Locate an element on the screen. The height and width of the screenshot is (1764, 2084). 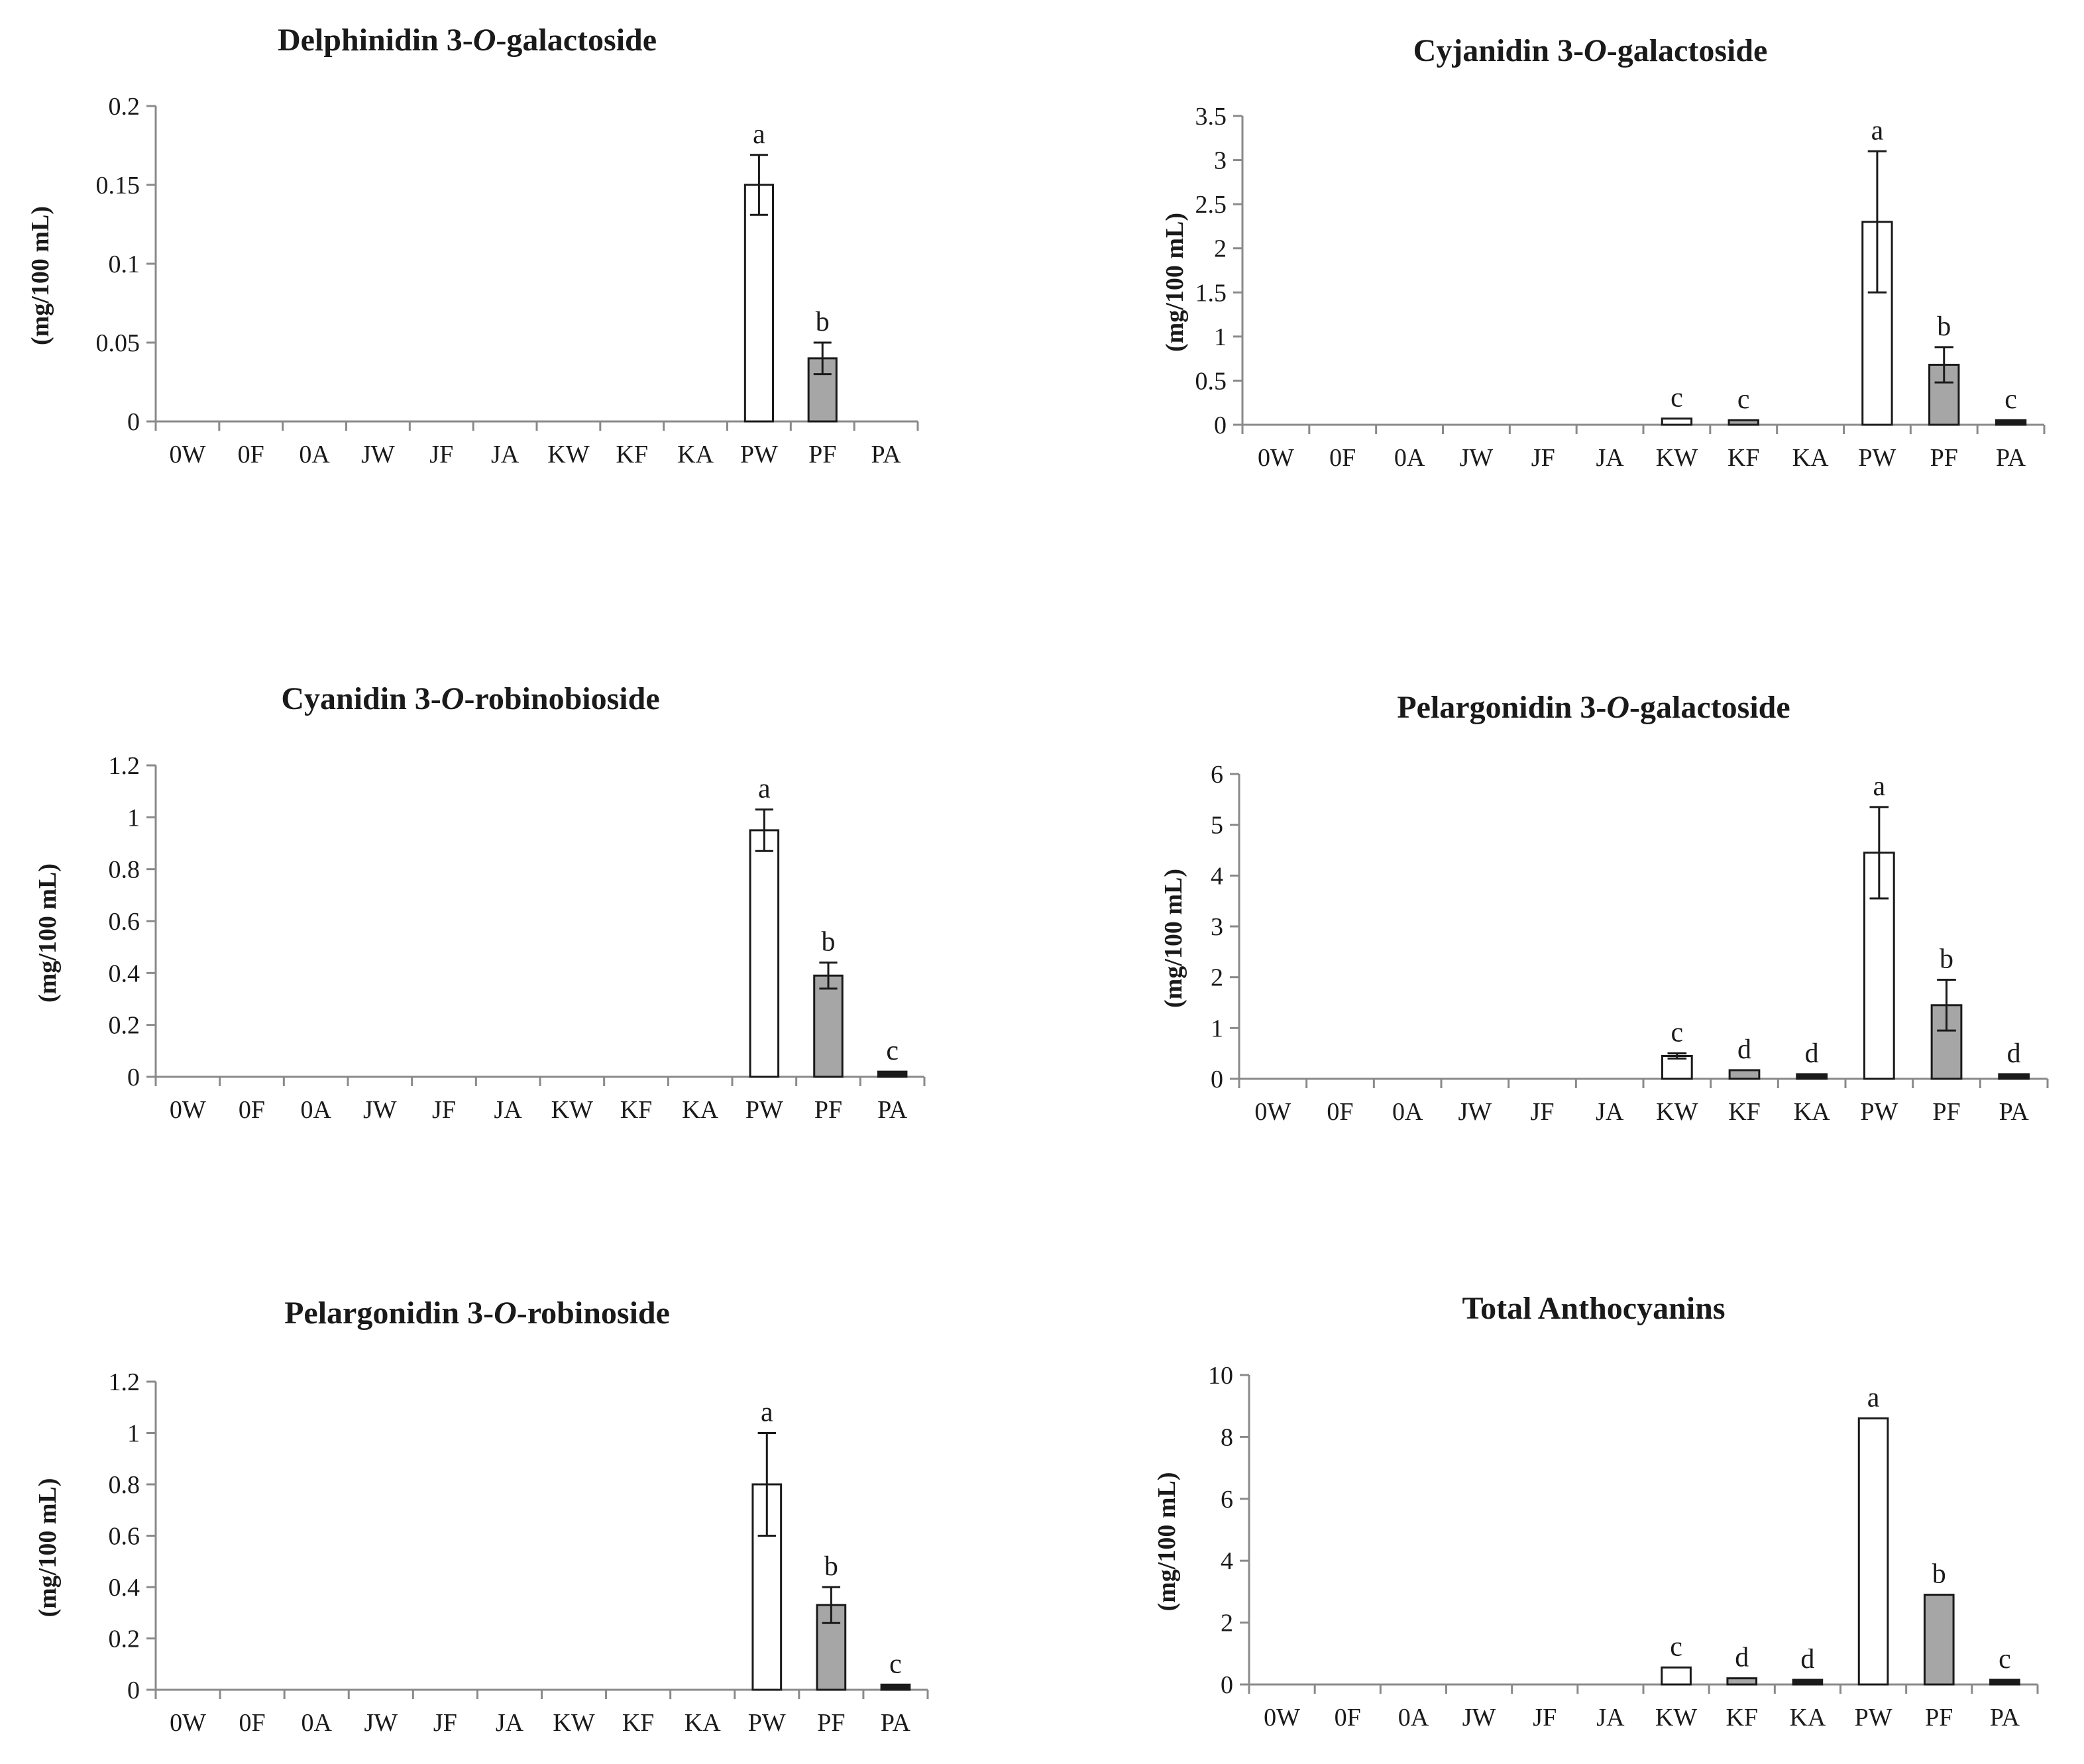
y-tick-label: 0.4 is located at coordinates (125, 1588).